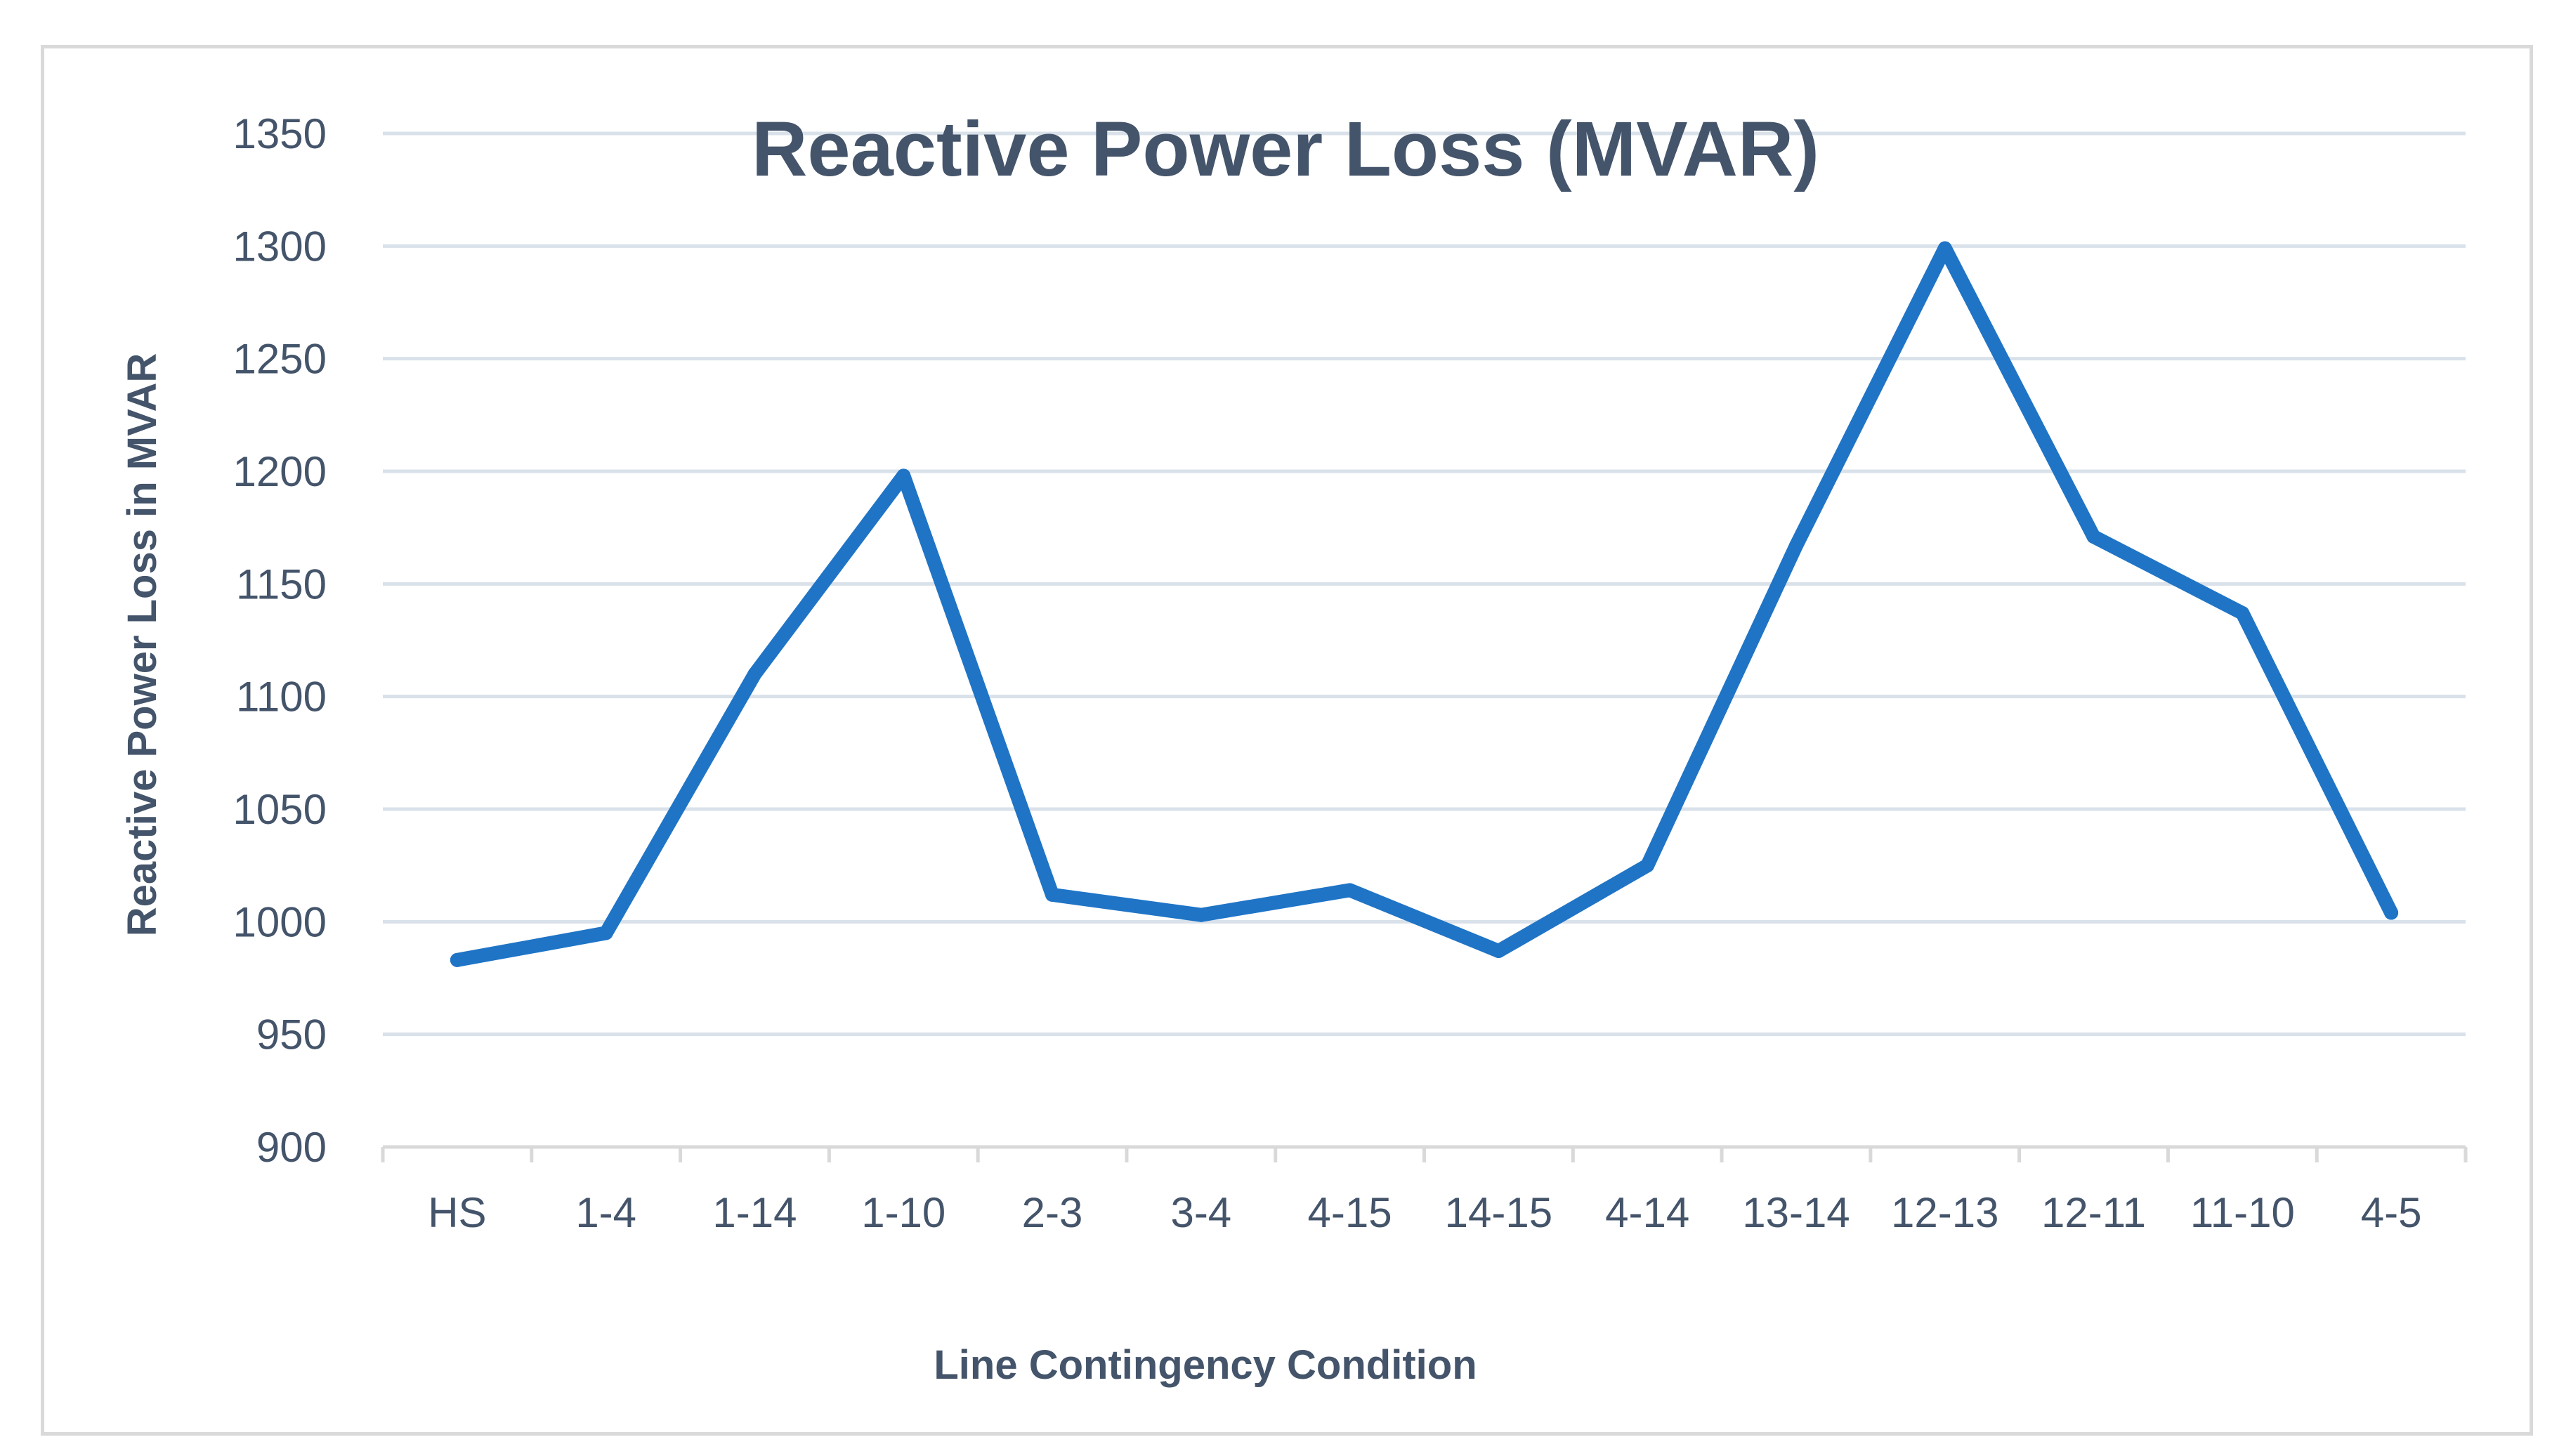  What do you see at coordinates (2094, 1212) in the screenshot?
I see `x-tick-label: 12-11` at bounding box center [2094, 1212].